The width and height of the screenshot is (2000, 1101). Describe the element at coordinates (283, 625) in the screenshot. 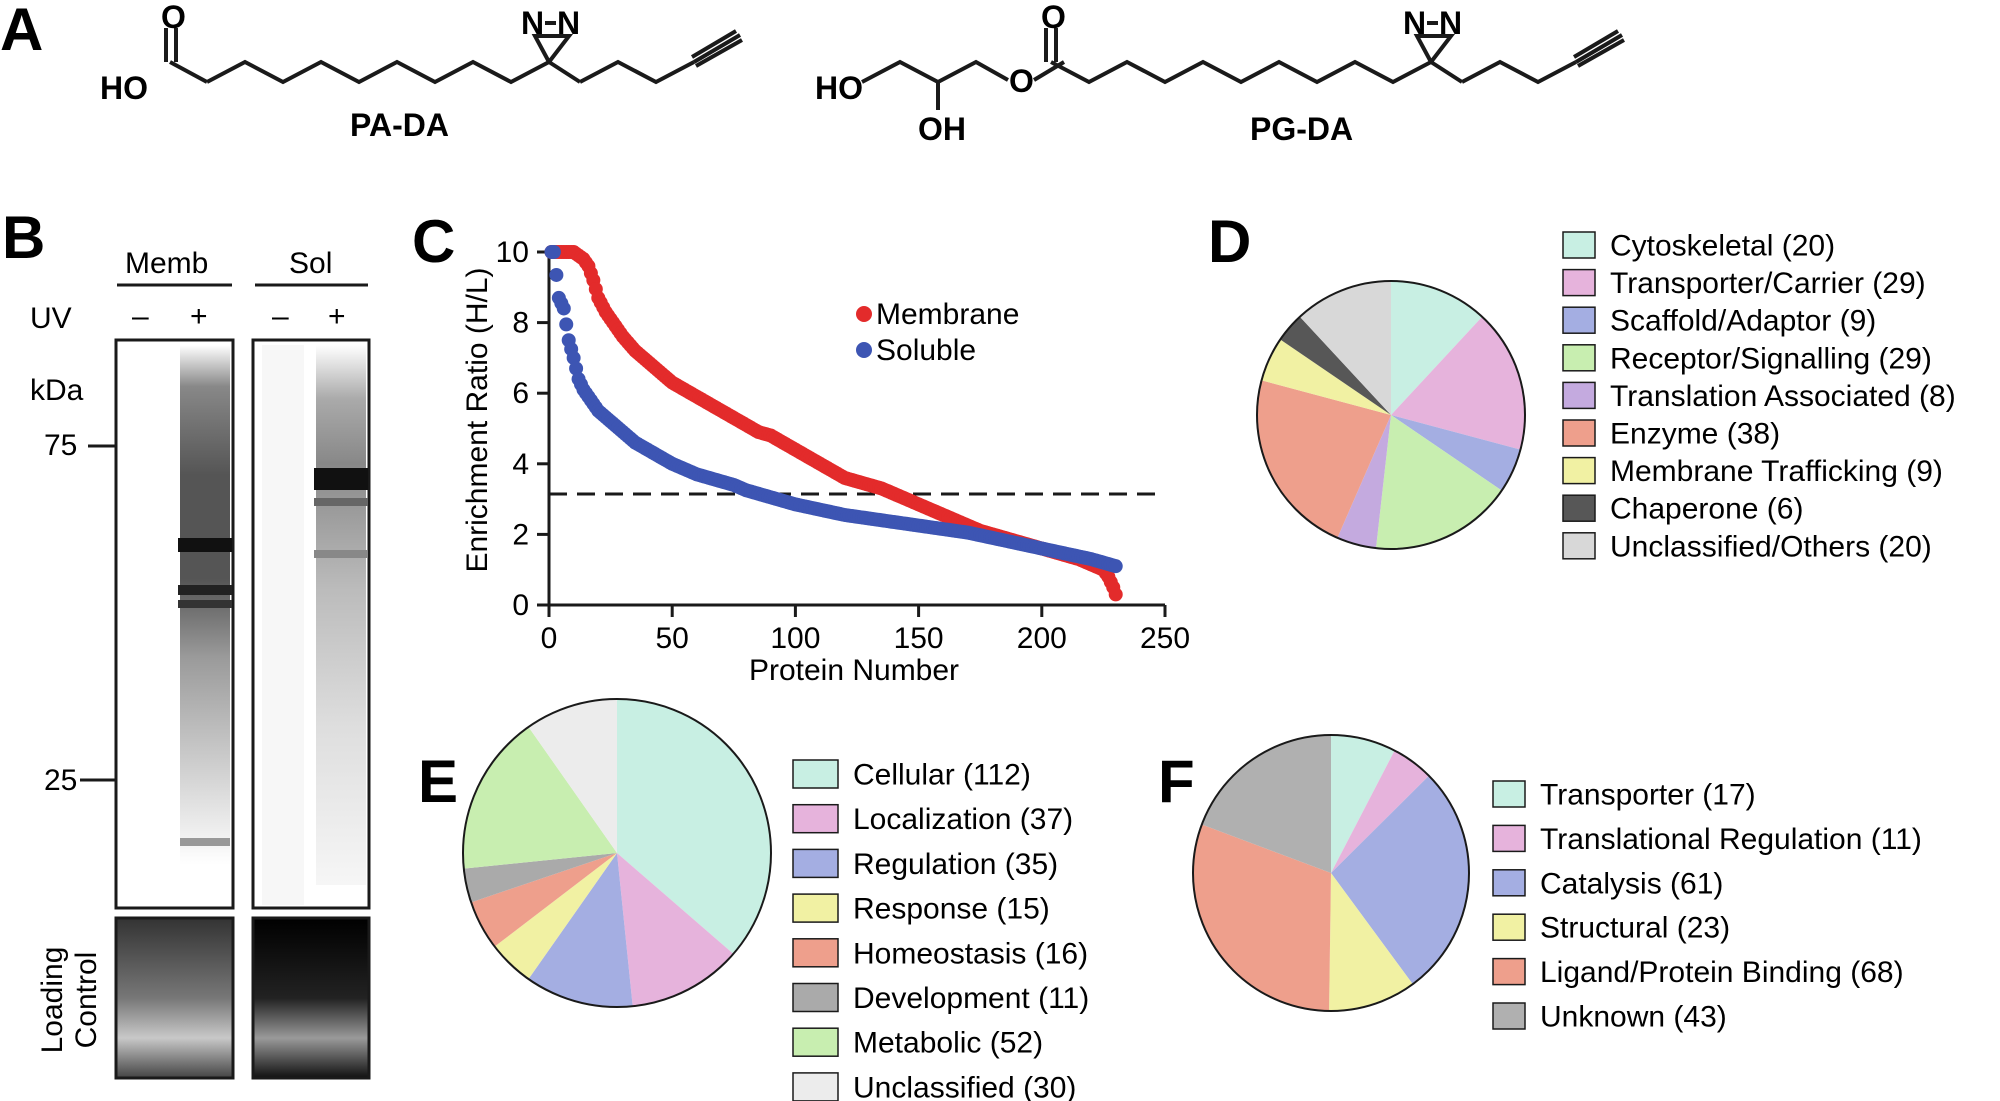

I see `gel-sol-lane-minus` at that location.